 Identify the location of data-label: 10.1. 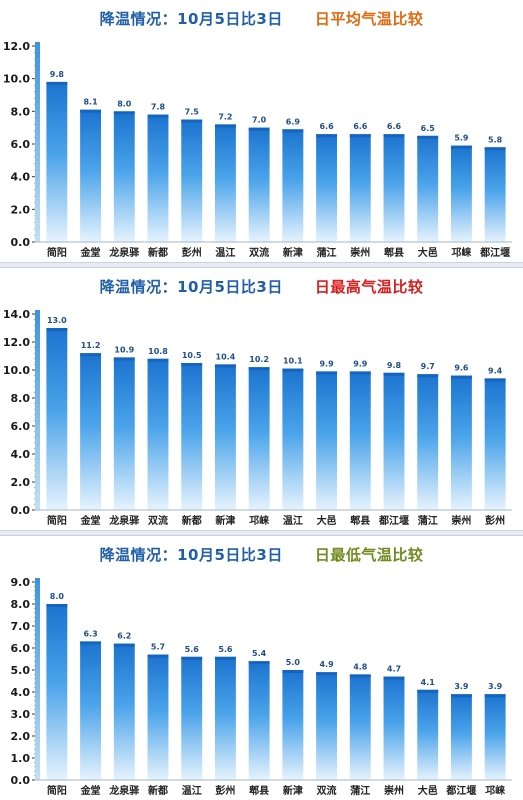
(293, 361).